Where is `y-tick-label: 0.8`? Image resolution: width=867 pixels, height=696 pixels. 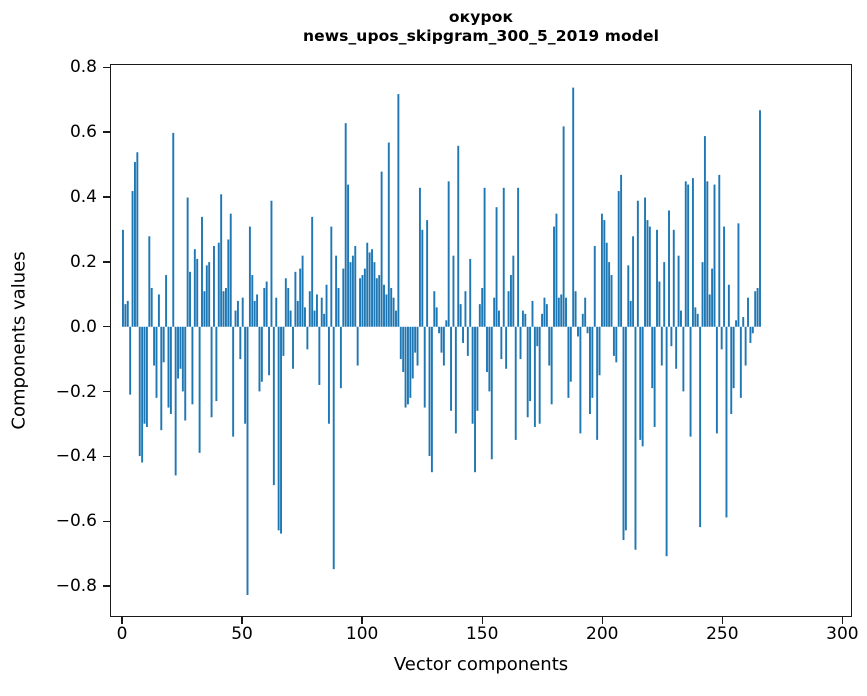 y-tick-label: 0.8 is located at coordinates (83, 67).